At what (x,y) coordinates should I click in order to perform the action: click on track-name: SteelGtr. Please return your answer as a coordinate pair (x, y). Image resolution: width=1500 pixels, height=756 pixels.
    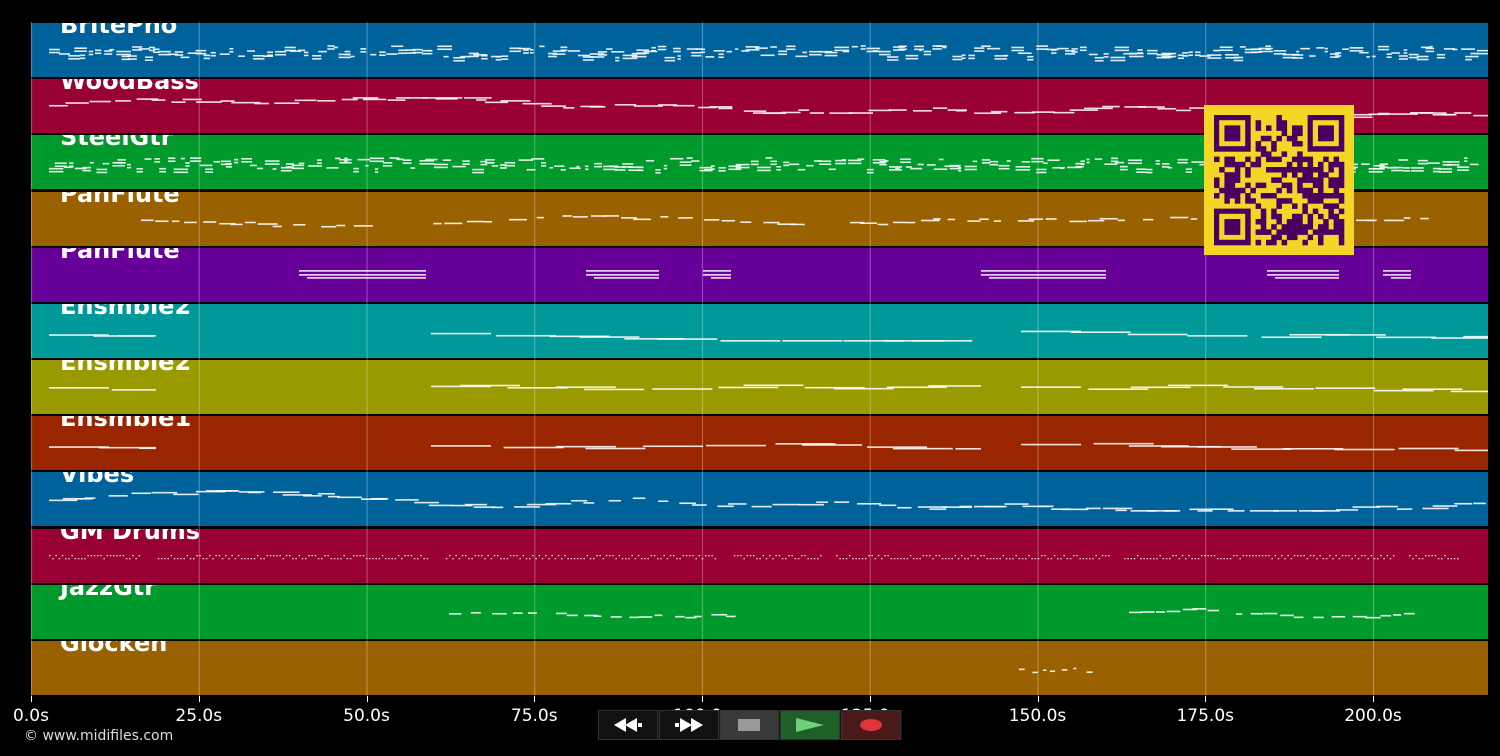
    Looking at the image, I should click on (116, 143).